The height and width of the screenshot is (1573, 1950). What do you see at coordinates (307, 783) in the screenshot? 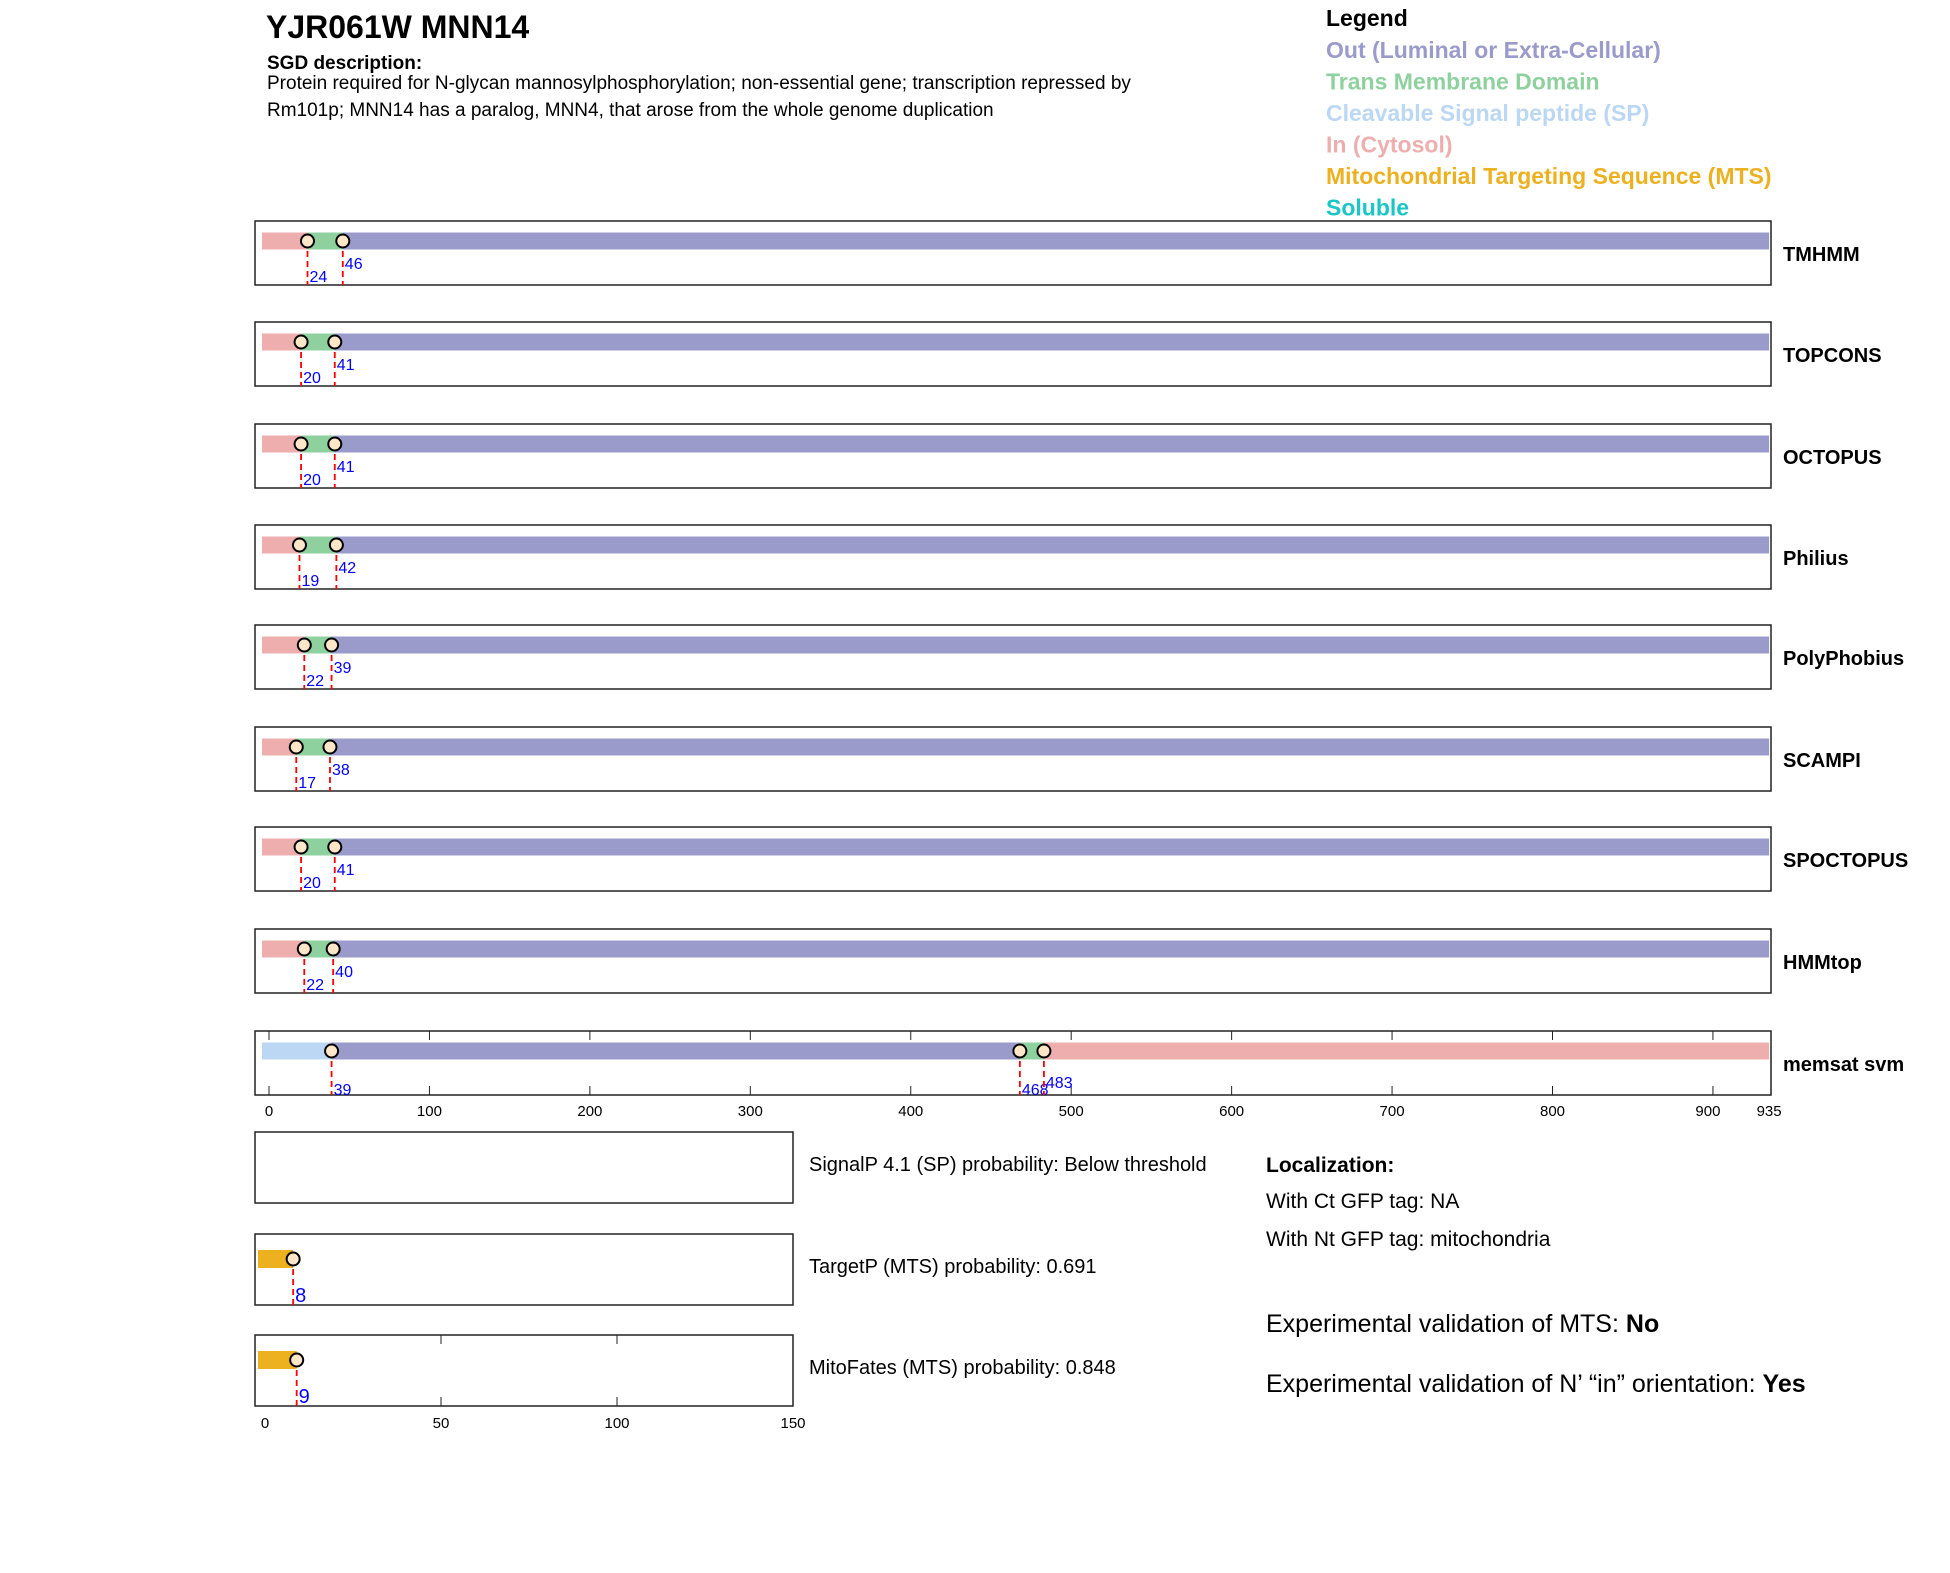
I see `marker-label: 17` at bounding box center [307, 783].